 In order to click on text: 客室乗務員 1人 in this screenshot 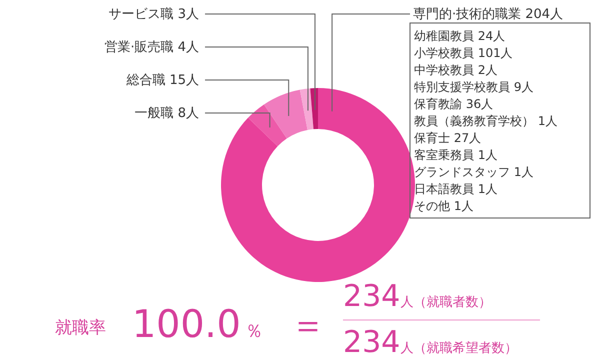, I will do `click(456, 155)`.